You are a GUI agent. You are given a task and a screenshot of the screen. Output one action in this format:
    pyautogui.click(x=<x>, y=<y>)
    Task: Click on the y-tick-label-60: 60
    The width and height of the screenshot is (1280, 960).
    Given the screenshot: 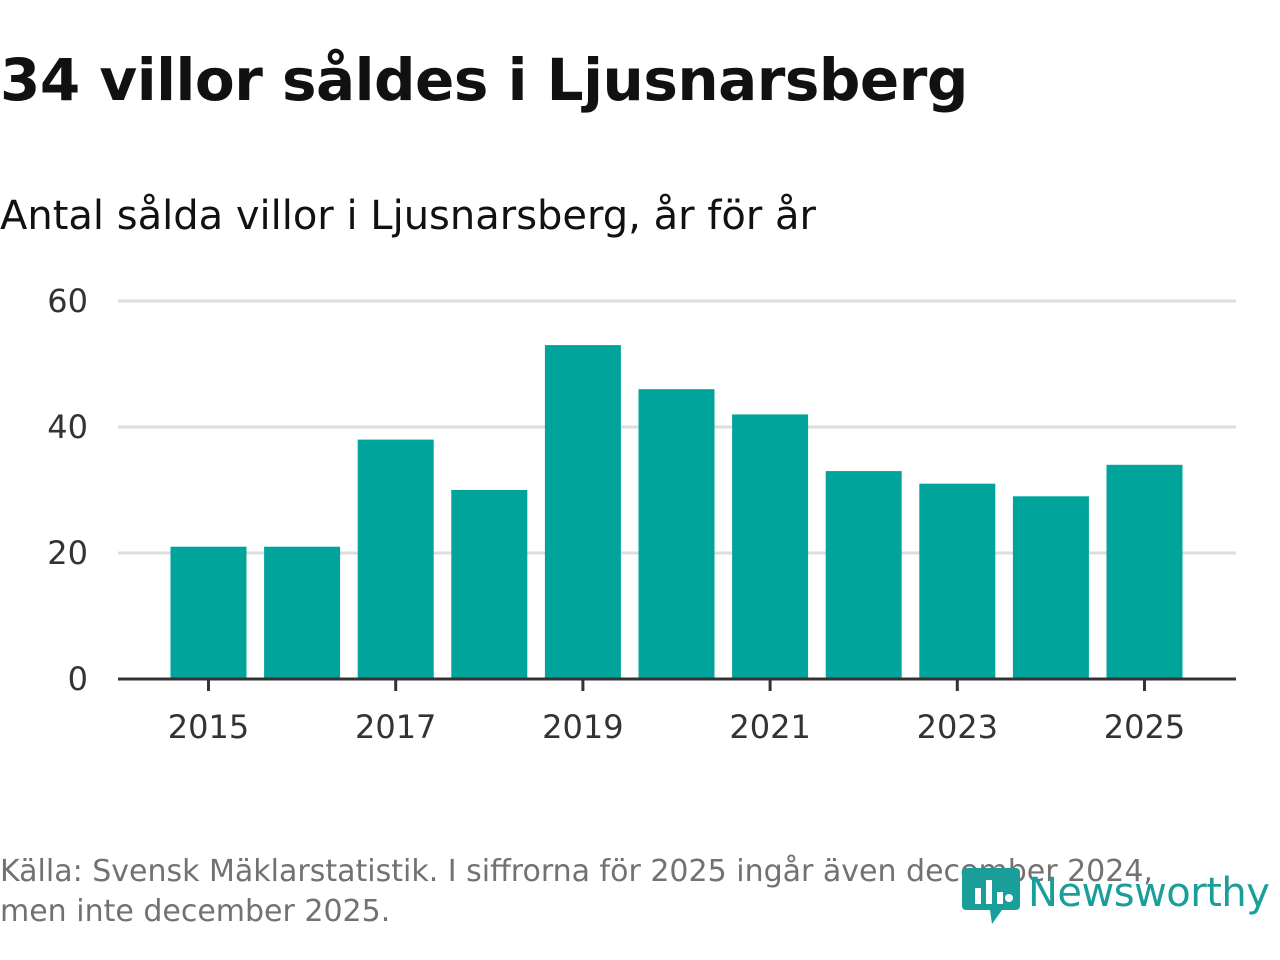 What is the action you would take?
    pyautogui.click(x=67, y=301)
    